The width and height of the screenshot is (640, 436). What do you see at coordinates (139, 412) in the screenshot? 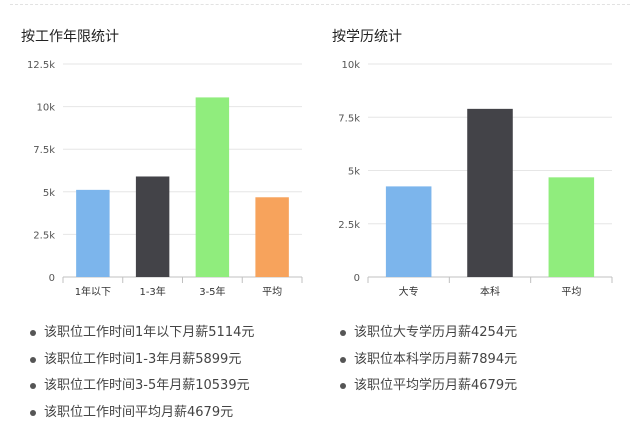
I see `note-text: 该职位工作时间平均月薪4679元` at bounding box center [139, 412].